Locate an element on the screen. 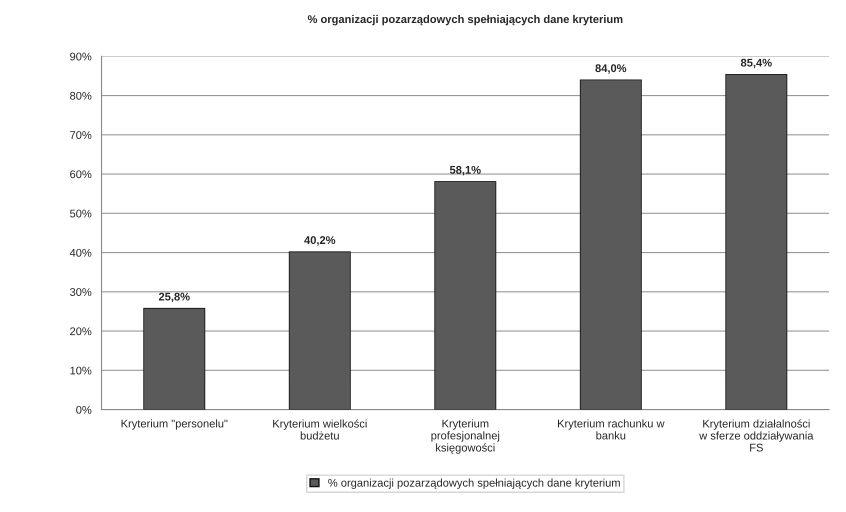 This screenshot has height=512, width=846. x-tick-label: Kryterium rachunku w banku is located at coordinates (611, 429).